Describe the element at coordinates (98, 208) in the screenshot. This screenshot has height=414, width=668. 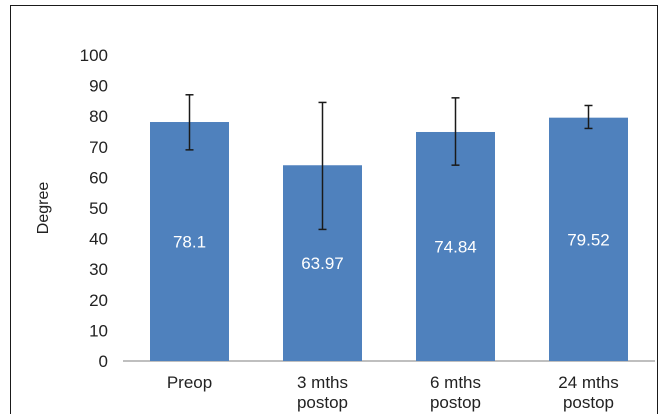
I see `y-tick-label: 50` at that location.